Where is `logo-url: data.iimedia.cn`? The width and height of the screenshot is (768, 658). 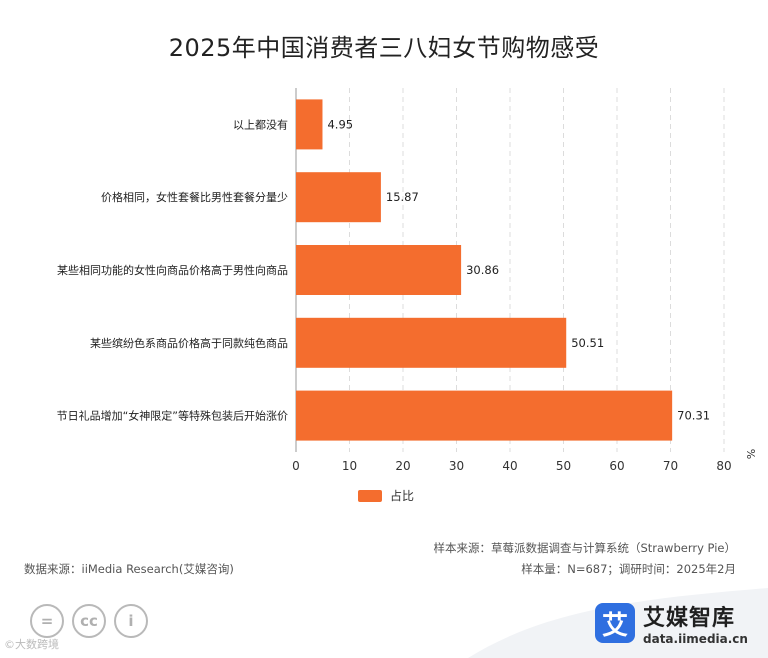
logo-url: data.iimedia.cn is located at coordinates (695, 639).